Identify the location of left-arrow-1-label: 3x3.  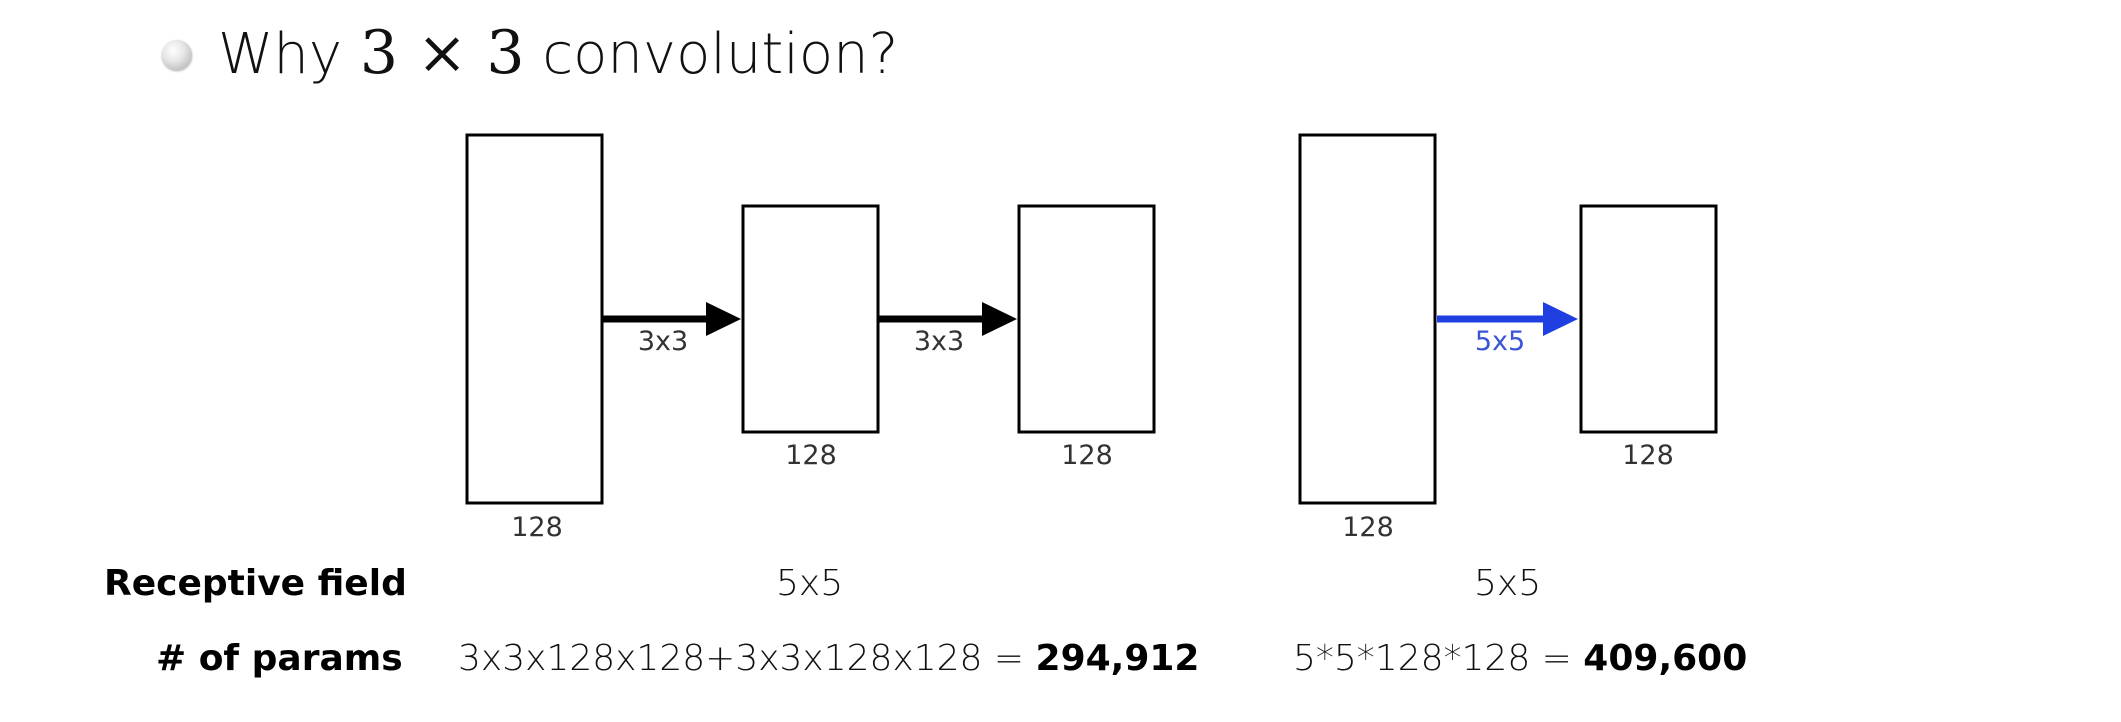
(663, 341).